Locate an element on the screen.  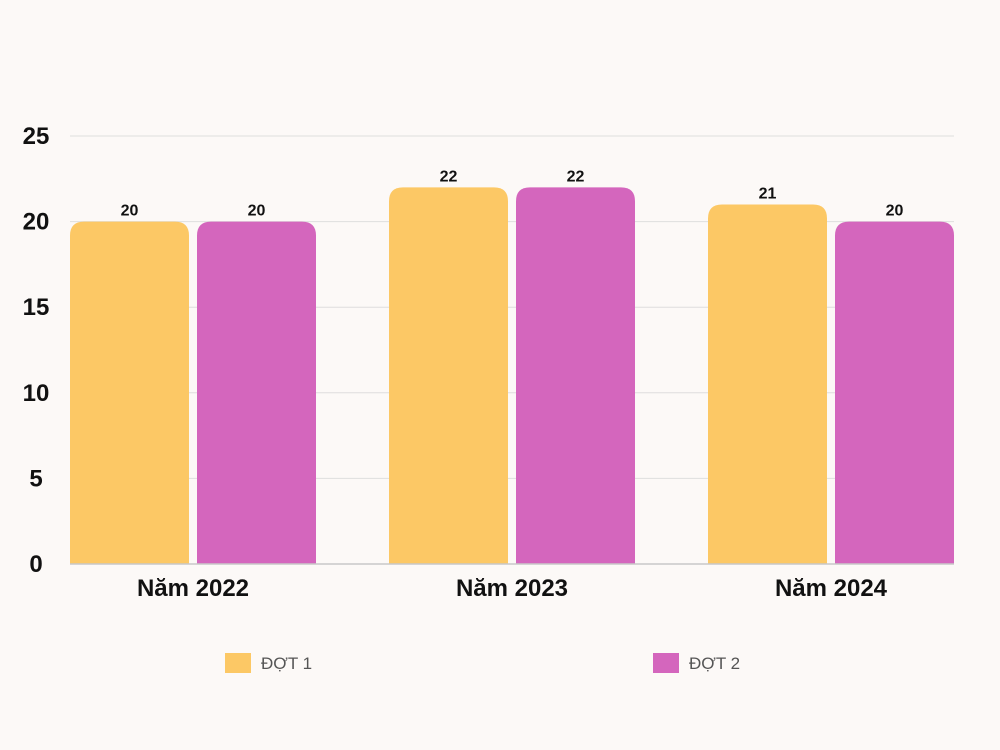
y-tick-label: 20 is located at coordinates (36, 222).